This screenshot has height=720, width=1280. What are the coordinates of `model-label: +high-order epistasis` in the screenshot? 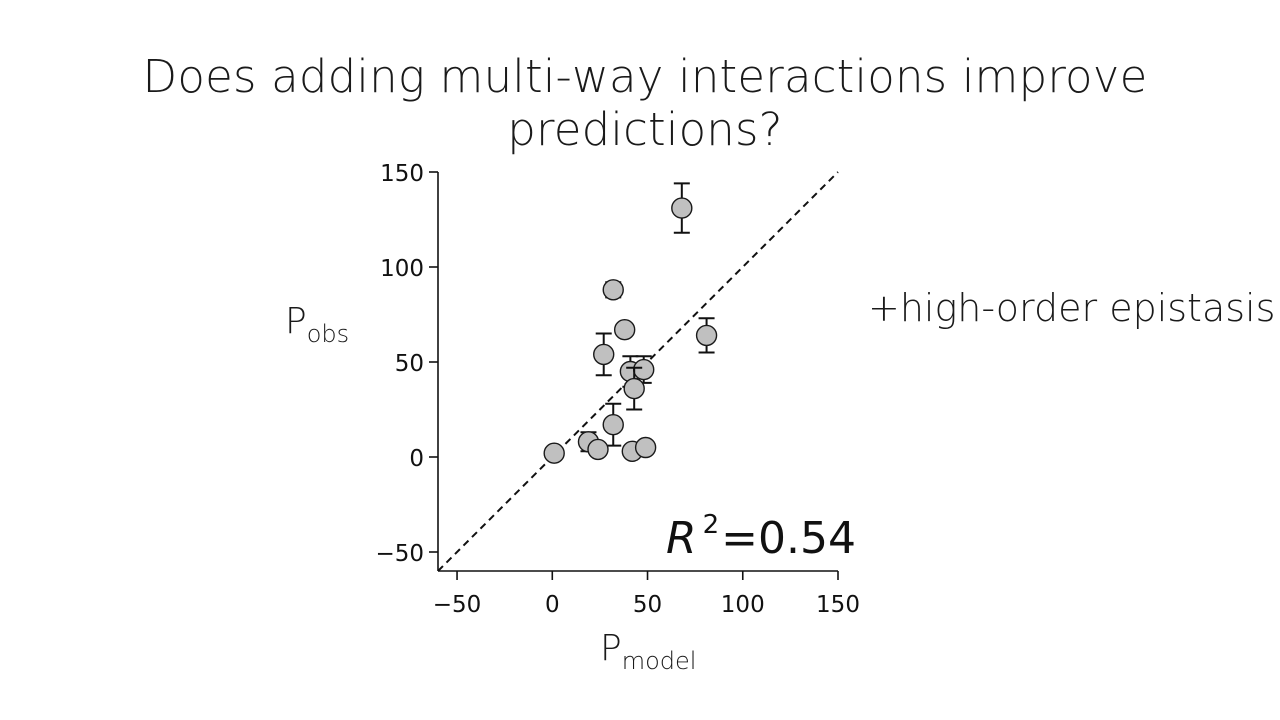 It's located at (1072, 308).